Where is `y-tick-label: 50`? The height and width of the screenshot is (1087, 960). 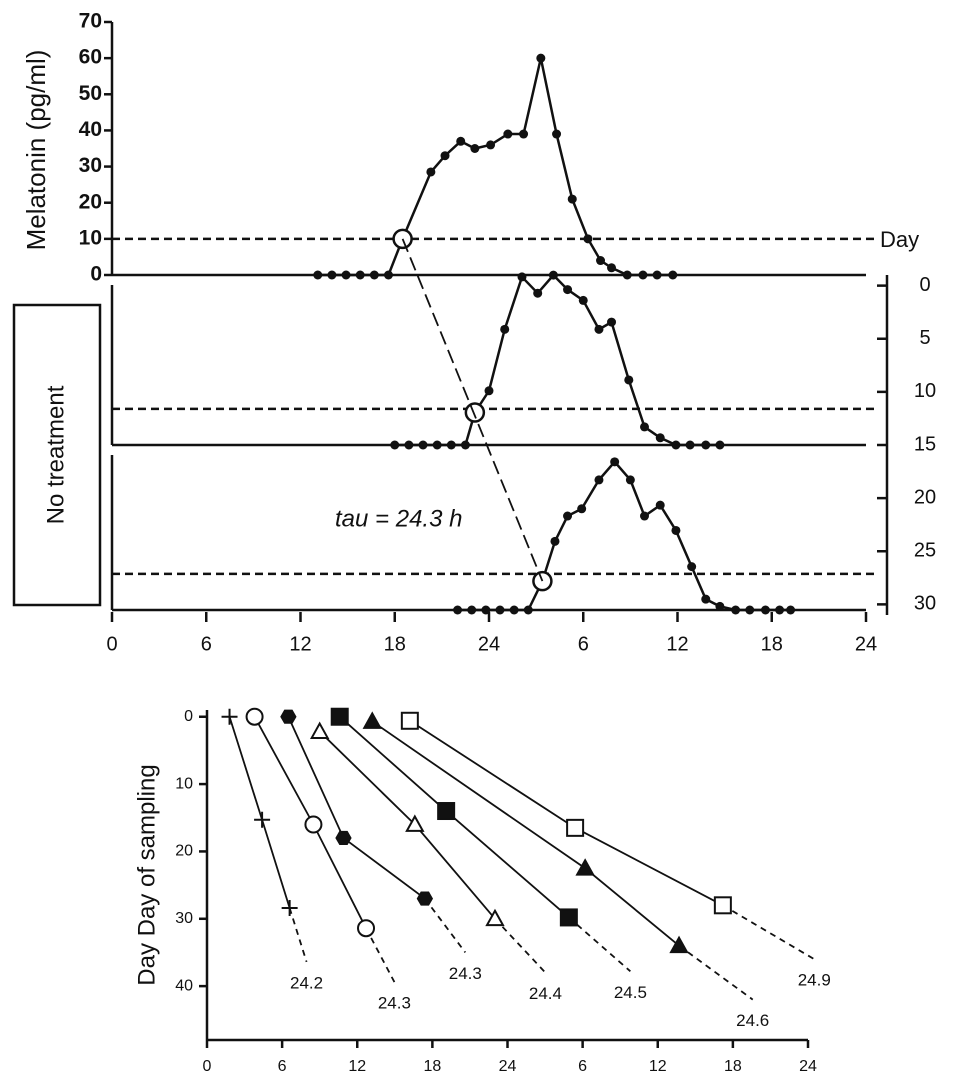 y-tick-label: 50 is located at coordinates (90, 93).